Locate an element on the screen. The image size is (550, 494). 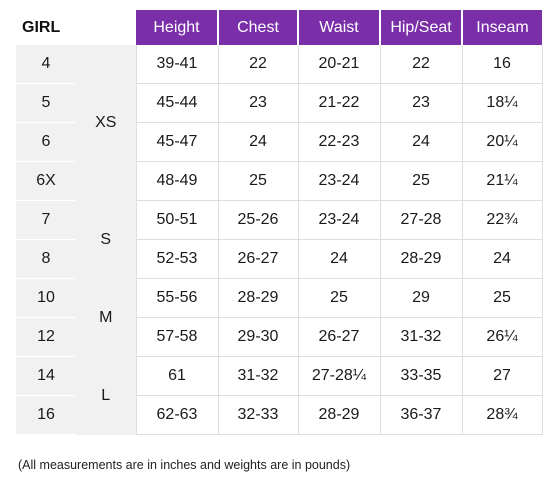
table-row: 8 52-53 26-27 24 28-29 24 is located at coordinates (279, 259).